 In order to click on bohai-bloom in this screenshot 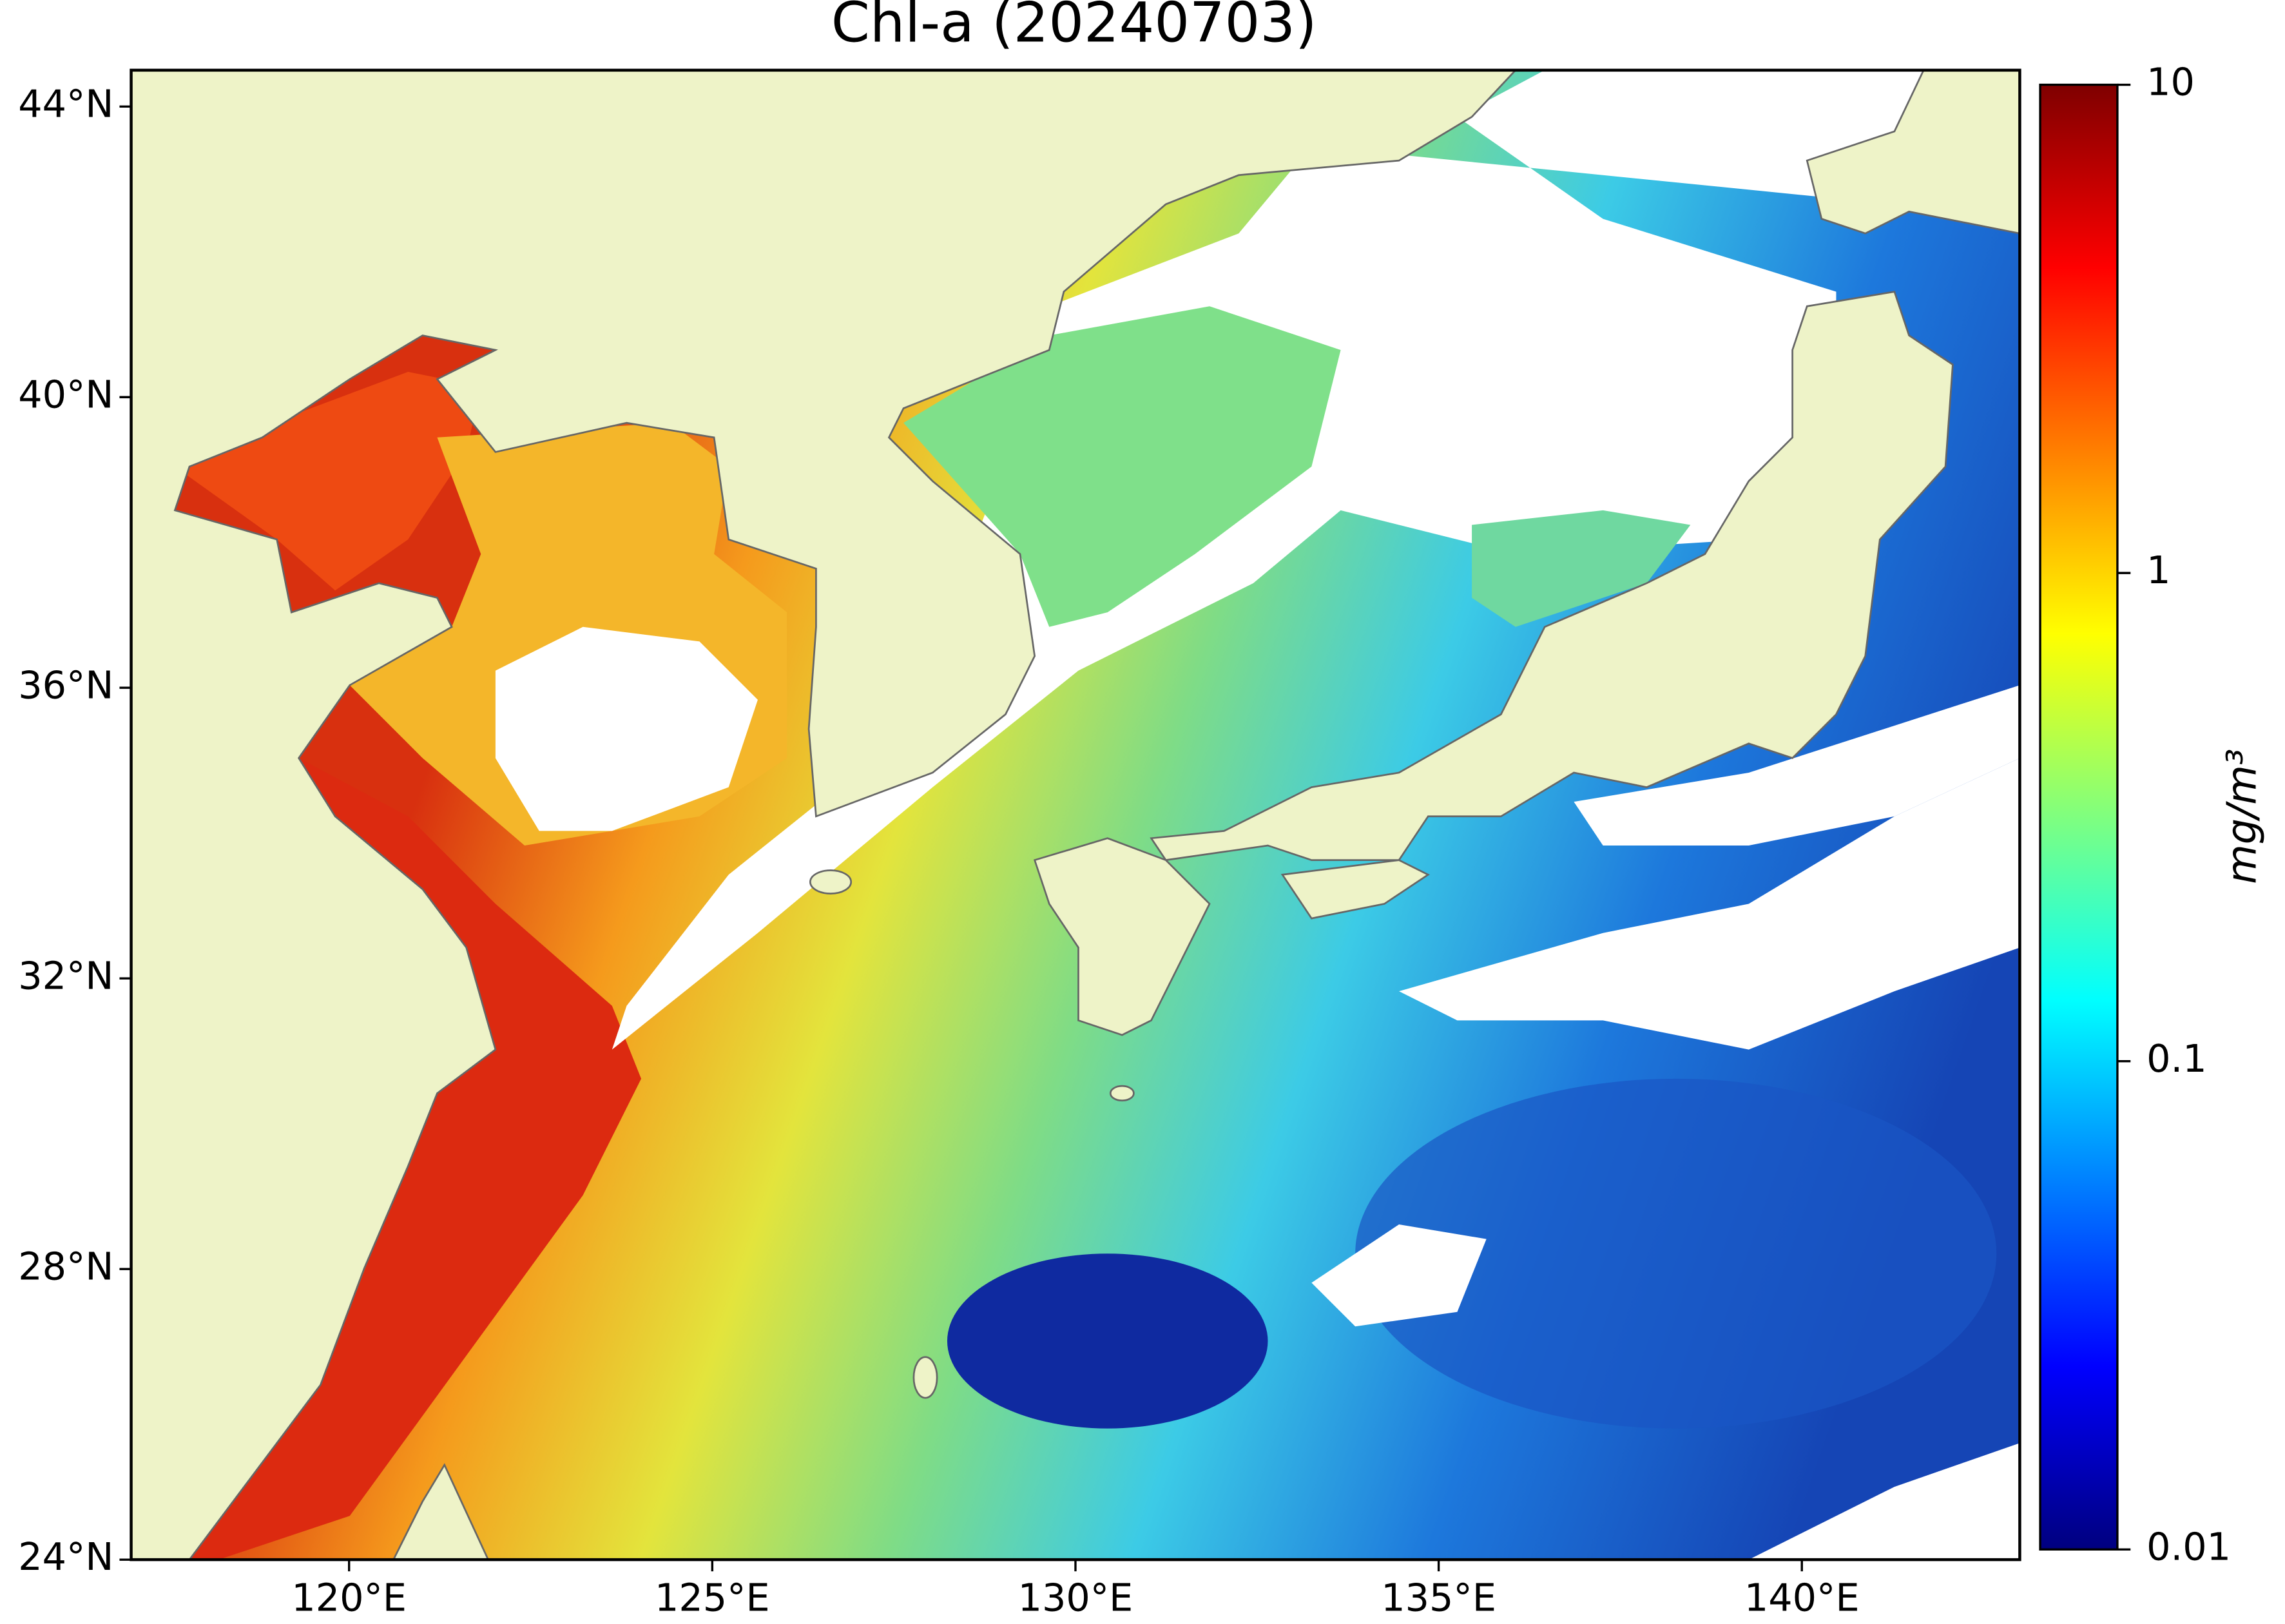, I will do `click(328, 482)`.